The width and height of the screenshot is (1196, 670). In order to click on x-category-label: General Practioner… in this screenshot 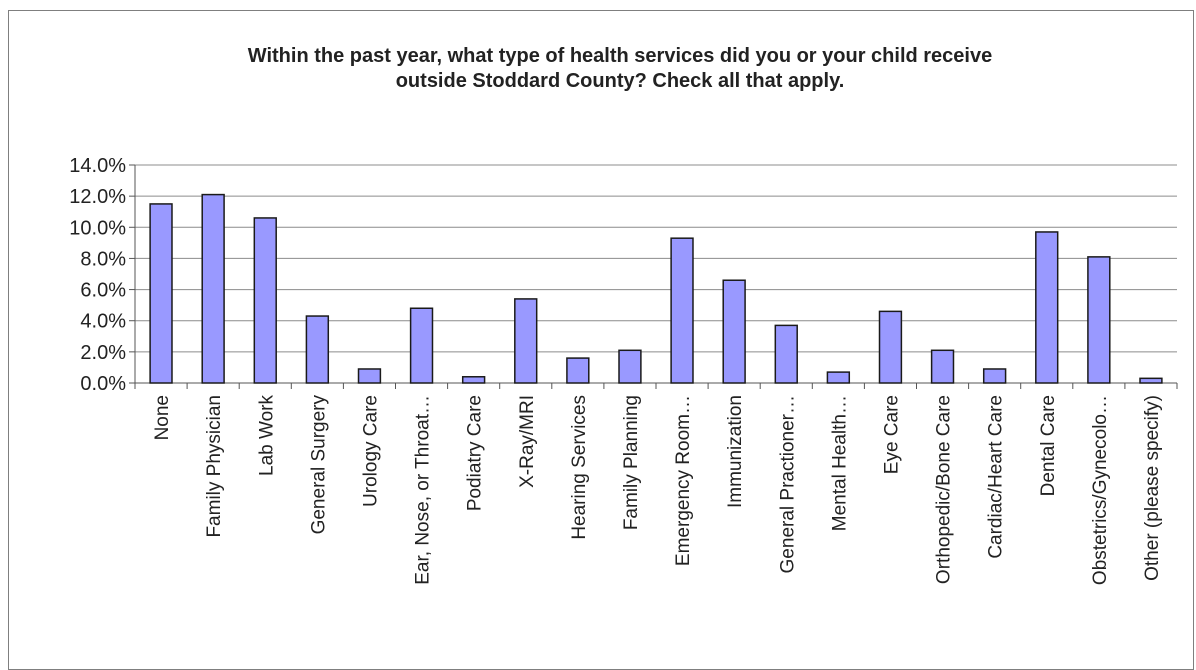, I will do `click(787, 484)`.